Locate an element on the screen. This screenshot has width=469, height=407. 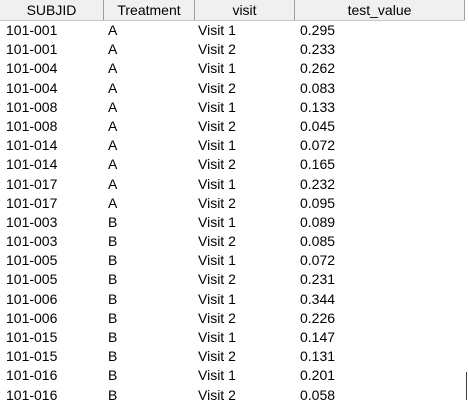
cell-test-value: 0.058 is located at coordinates (318, 394).